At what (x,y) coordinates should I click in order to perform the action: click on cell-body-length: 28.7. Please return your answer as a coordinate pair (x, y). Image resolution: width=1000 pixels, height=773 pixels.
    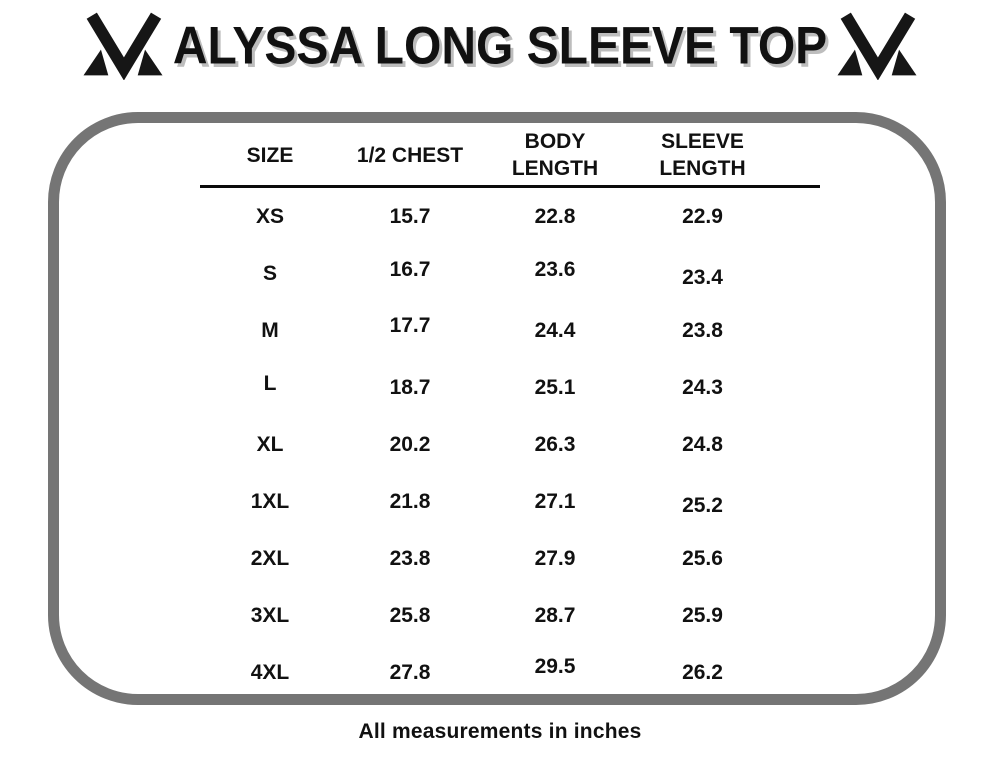
    Looking at the image, I should click on (555, 615).